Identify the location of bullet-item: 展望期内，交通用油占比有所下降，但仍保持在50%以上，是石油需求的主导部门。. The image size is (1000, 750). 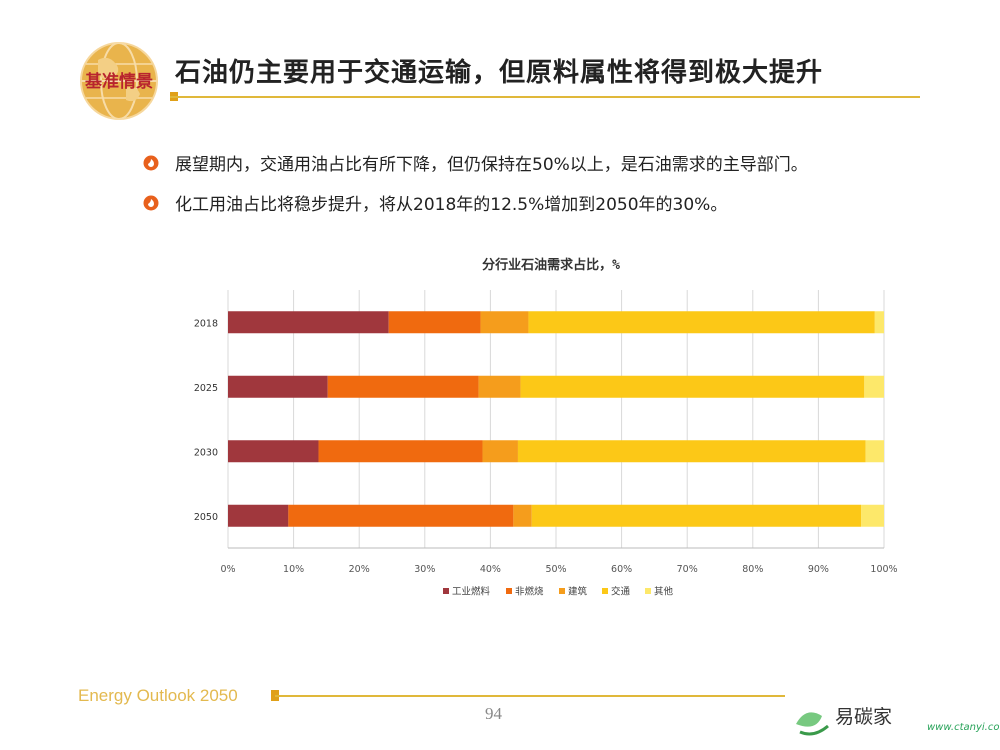
(475, 162).